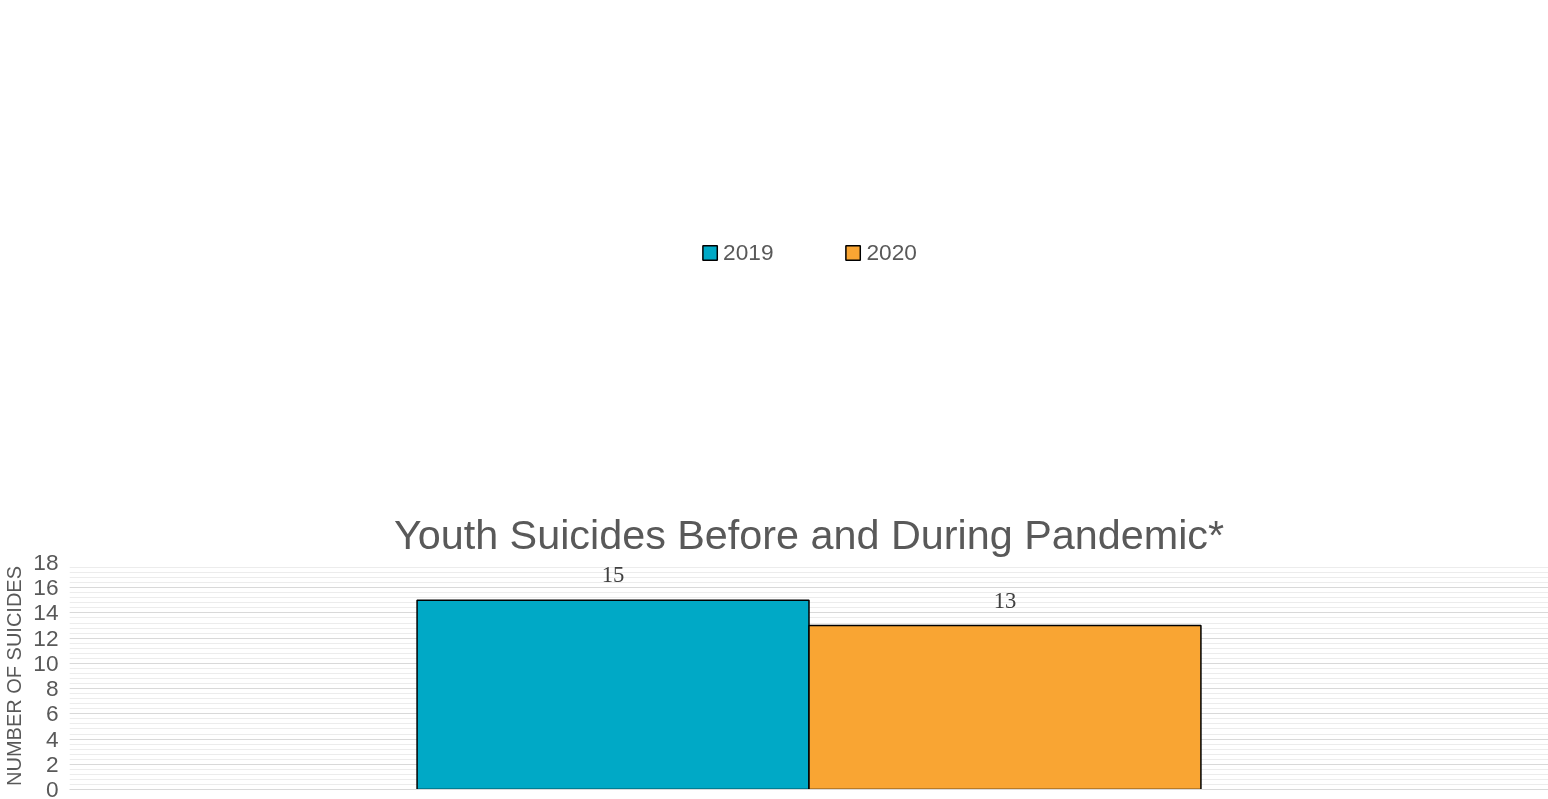  I want to click on data-label: 15, so click(613, 575).